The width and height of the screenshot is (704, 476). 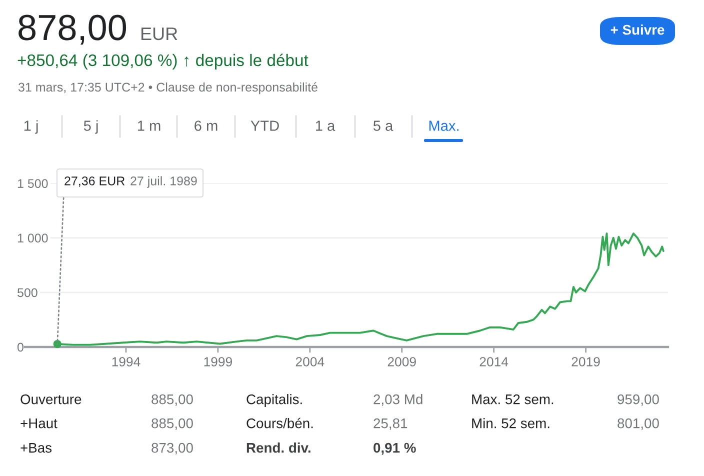 I want to click on chart-subtitle: +850,64 (3 109,06 %) ↑ depuis le début, so click(x=163, y=62).